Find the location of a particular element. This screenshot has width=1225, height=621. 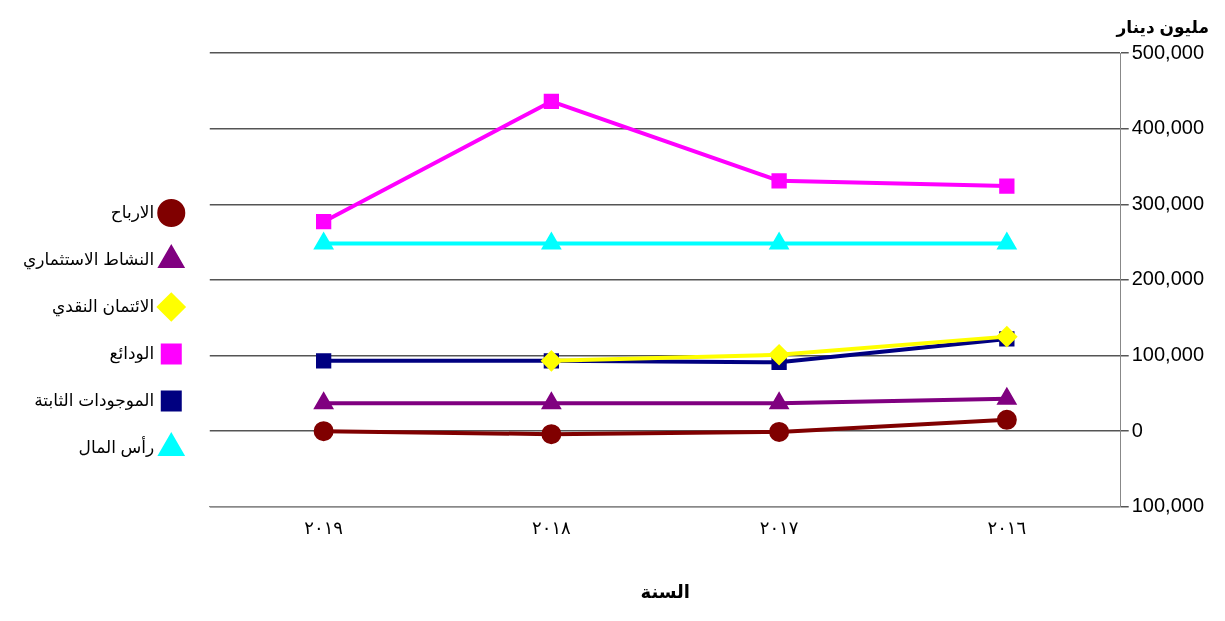

y-tick-label: 300,000 is located at coordinates (1167, 202).